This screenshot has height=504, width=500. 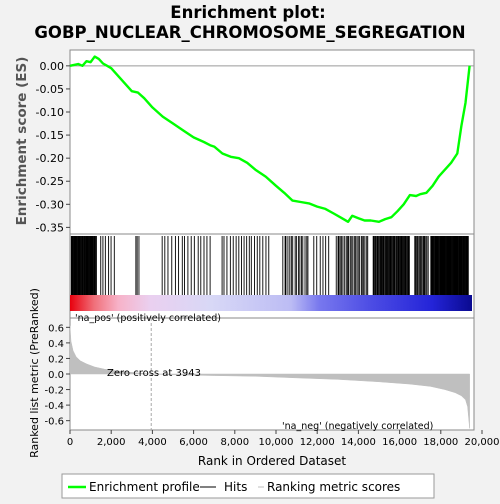 I want to click on neg-correlated-label: 'na_neg' (negatively correlated), so click(x=357, y=426).